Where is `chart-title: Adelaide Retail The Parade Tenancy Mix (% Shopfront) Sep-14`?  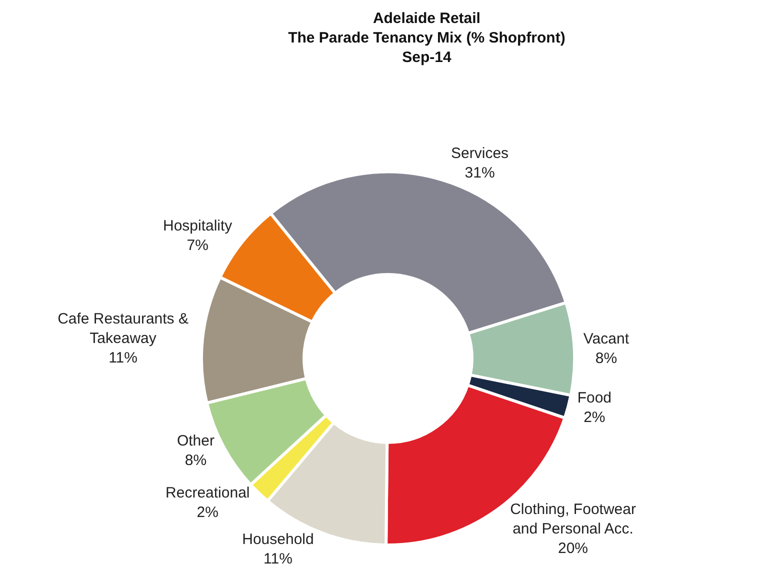 chart-title: Adelaide Retail The Parade Tenancy Mix (% Shopfront) Sep-14 is located at coordinates (427, 38).